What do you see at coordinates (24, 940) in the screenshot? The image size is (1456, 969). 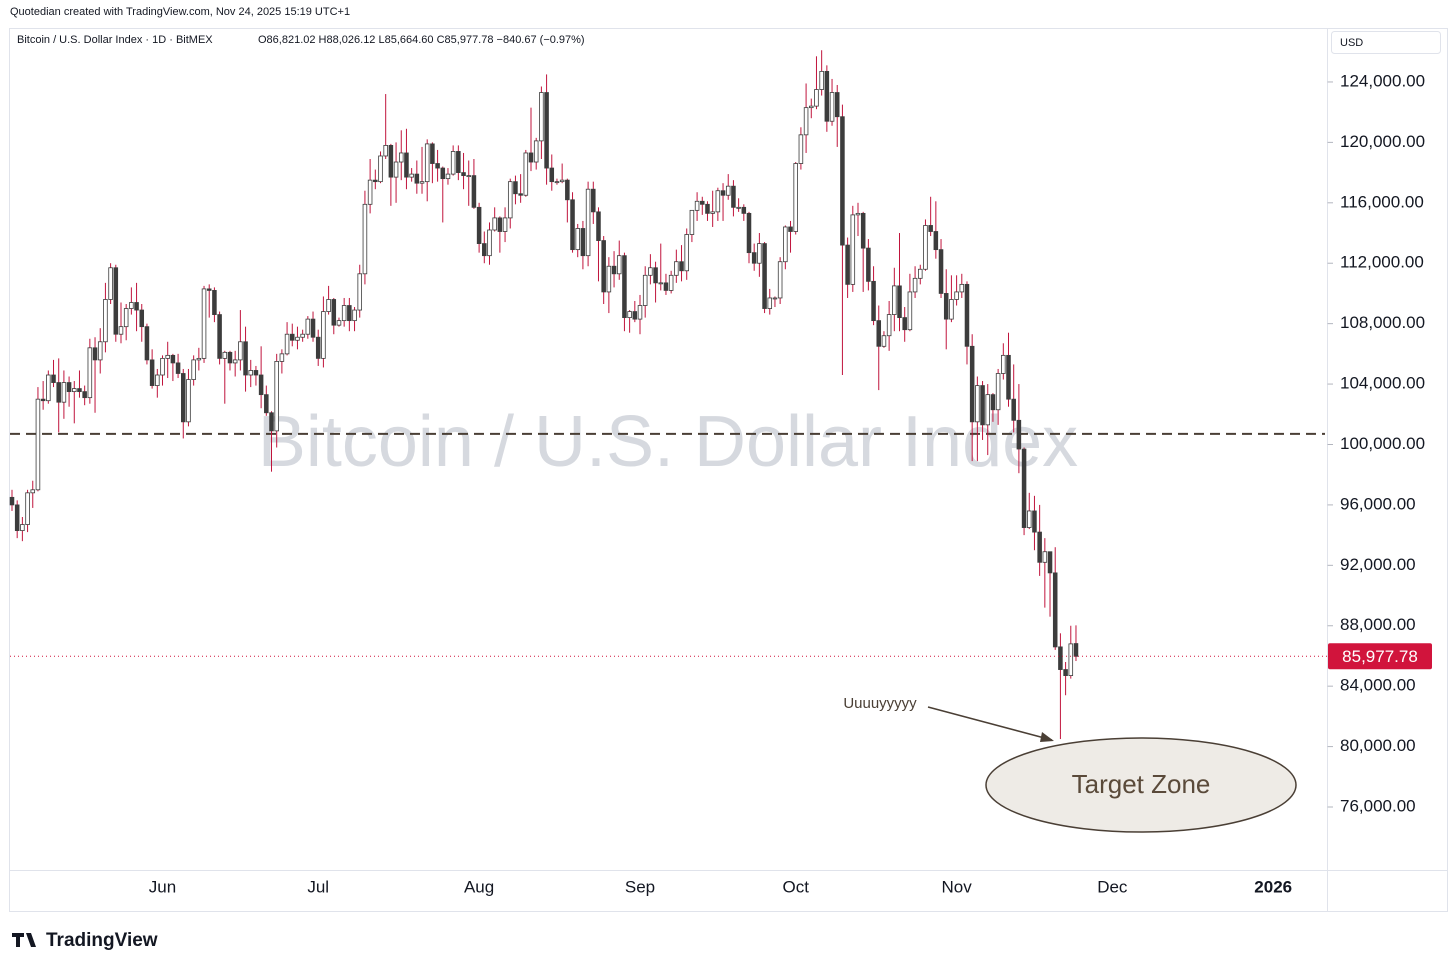 I see `logo-mark` at bounding box center [24, 940].